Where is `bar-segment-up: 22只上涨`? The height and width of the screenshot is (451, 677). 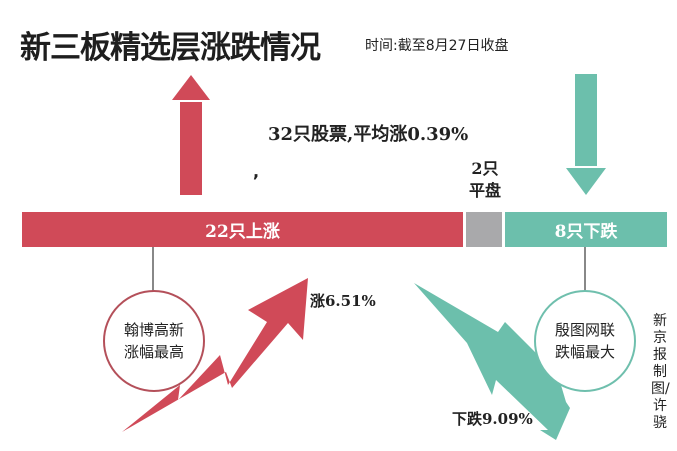 bar-segment-up: 22只上涨 is located at coordinates (242, 229).